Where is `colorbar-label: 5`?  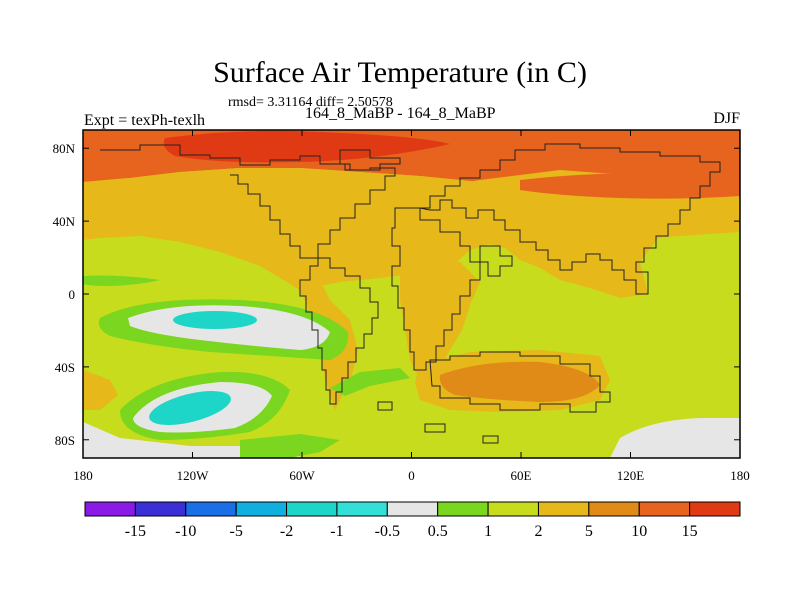
colorbar-label: 5 is located at coordinates (589, 531).